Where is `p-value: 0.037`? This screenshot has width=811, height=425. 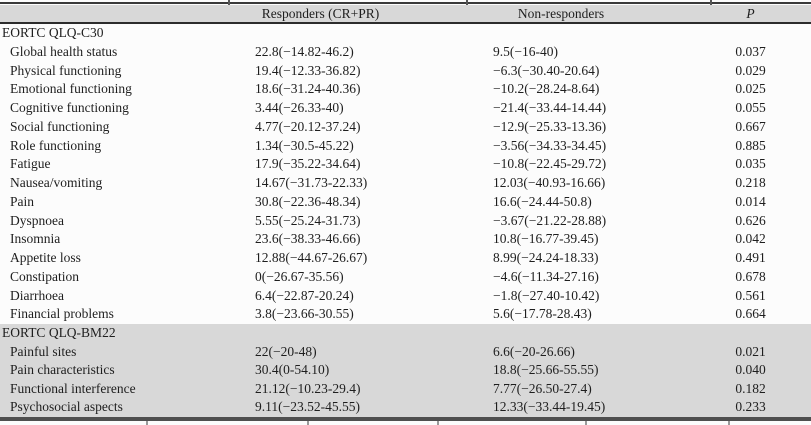
p-value: 0.037 is located at coordinates (750, 51).